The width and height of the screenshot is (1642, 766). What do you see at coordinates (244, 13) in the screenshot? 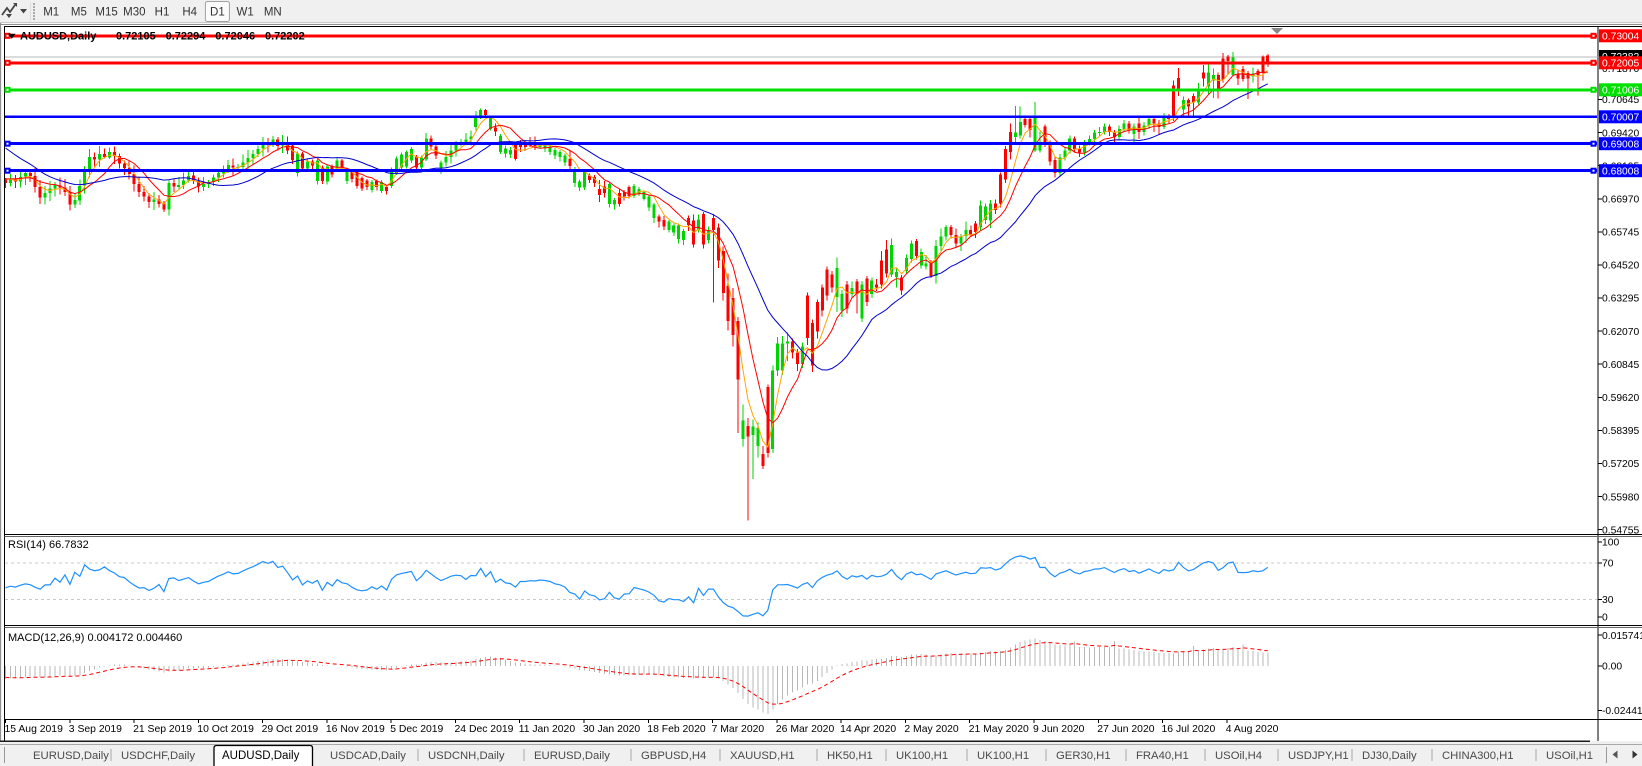
I see `svg-text: W1` at bounding box center [244, 13].